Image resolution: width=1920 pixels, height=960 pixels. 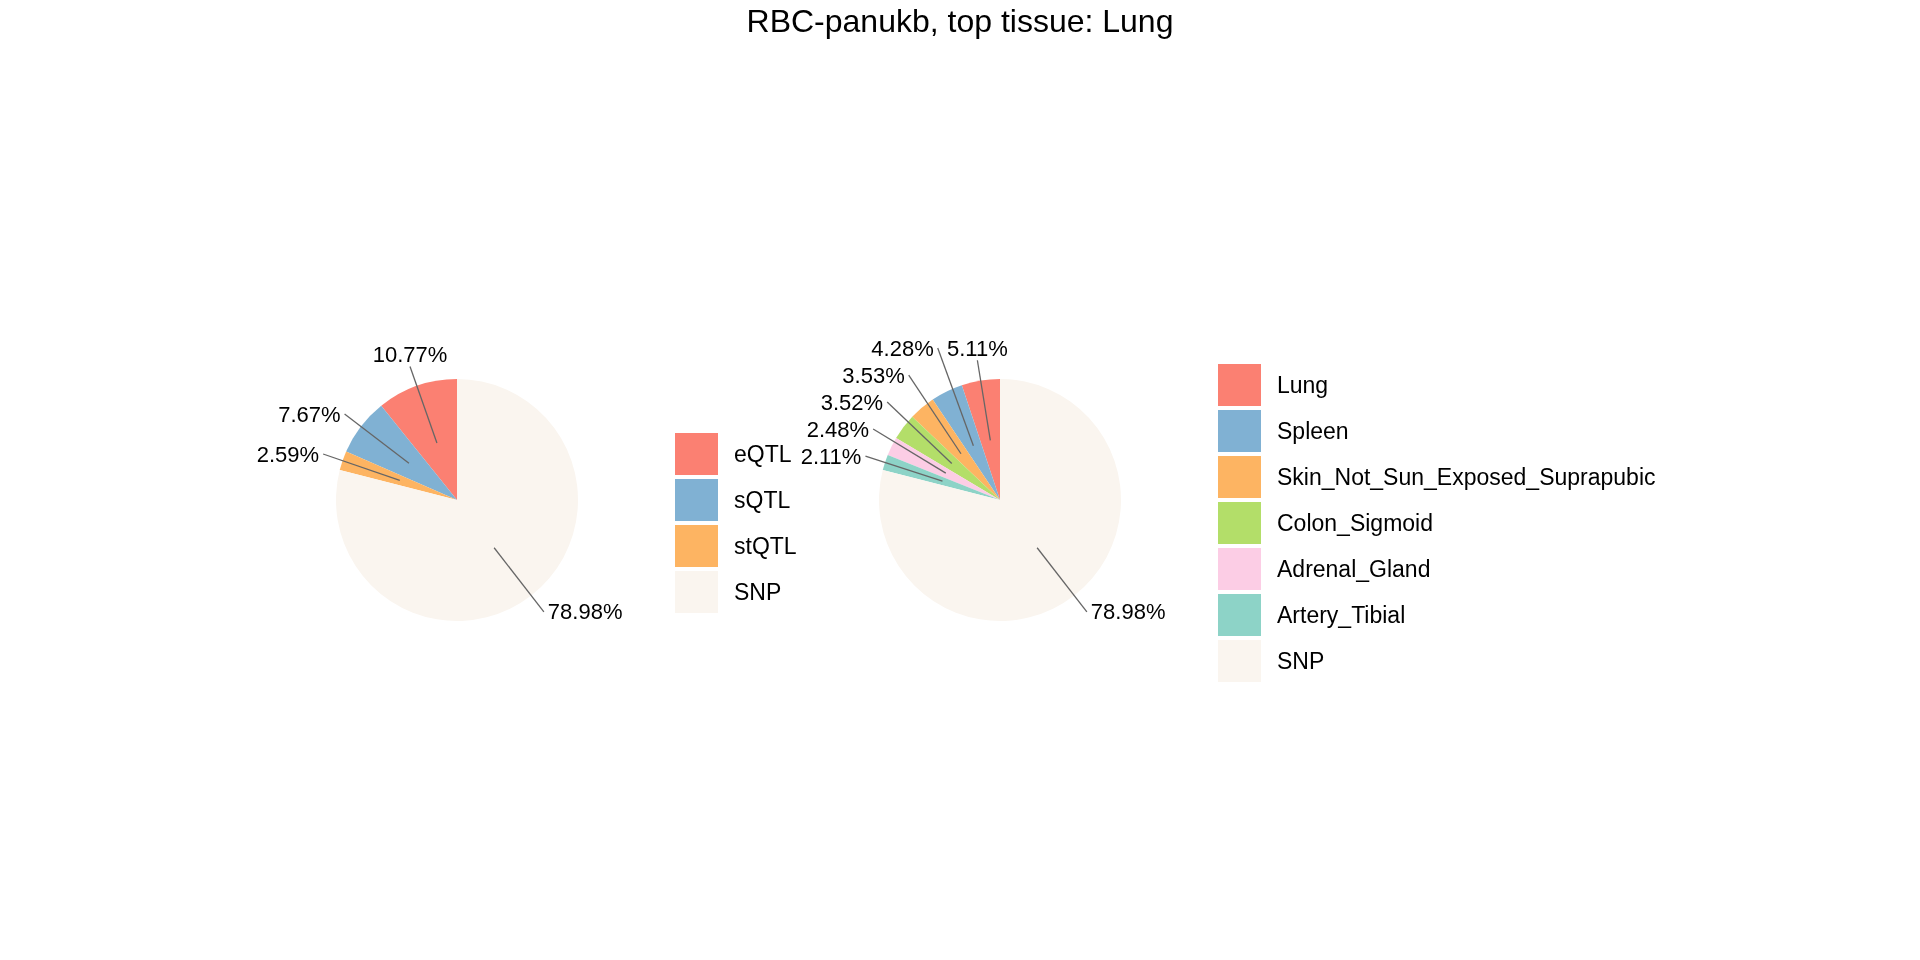 What do you see at coordinates (852, 402) in the screenshot?
I see `data-label: 3.52%` at bounding box center [852, 402].